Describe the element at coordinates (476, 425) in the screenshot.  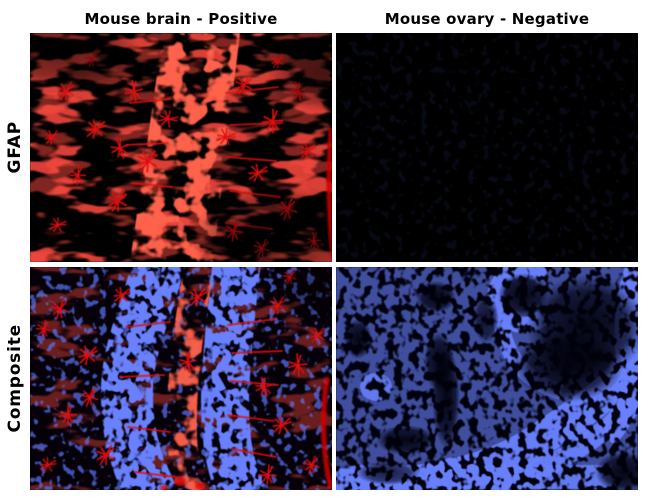
I see `bright-nuclei-clumps` at that location.